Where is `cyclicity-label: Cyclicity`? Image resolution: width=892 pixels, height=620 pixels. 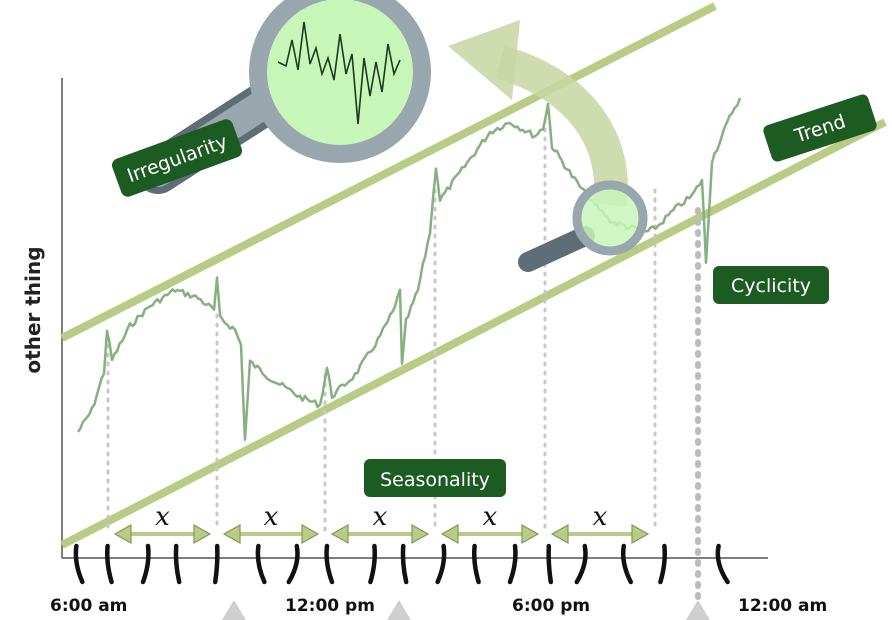 cyclicity-label: Cyclicity is located at coordinates (771, 285).